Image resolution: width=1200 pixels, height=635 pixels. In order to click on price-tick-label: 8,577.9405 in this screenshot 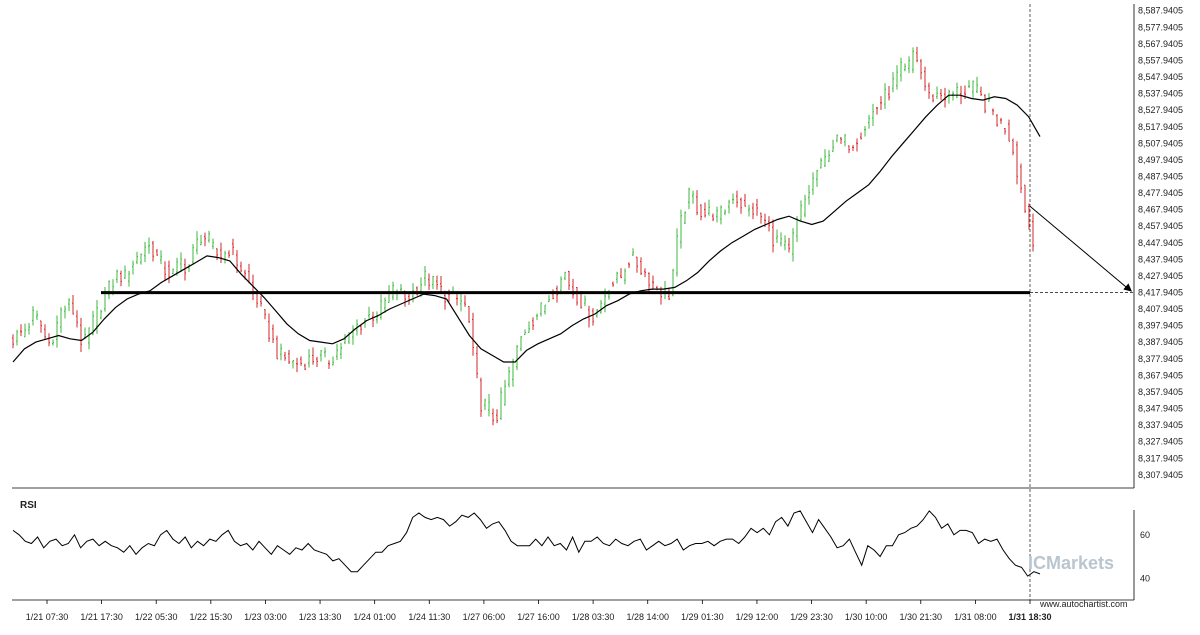, I will do `click(1160, 27)`.